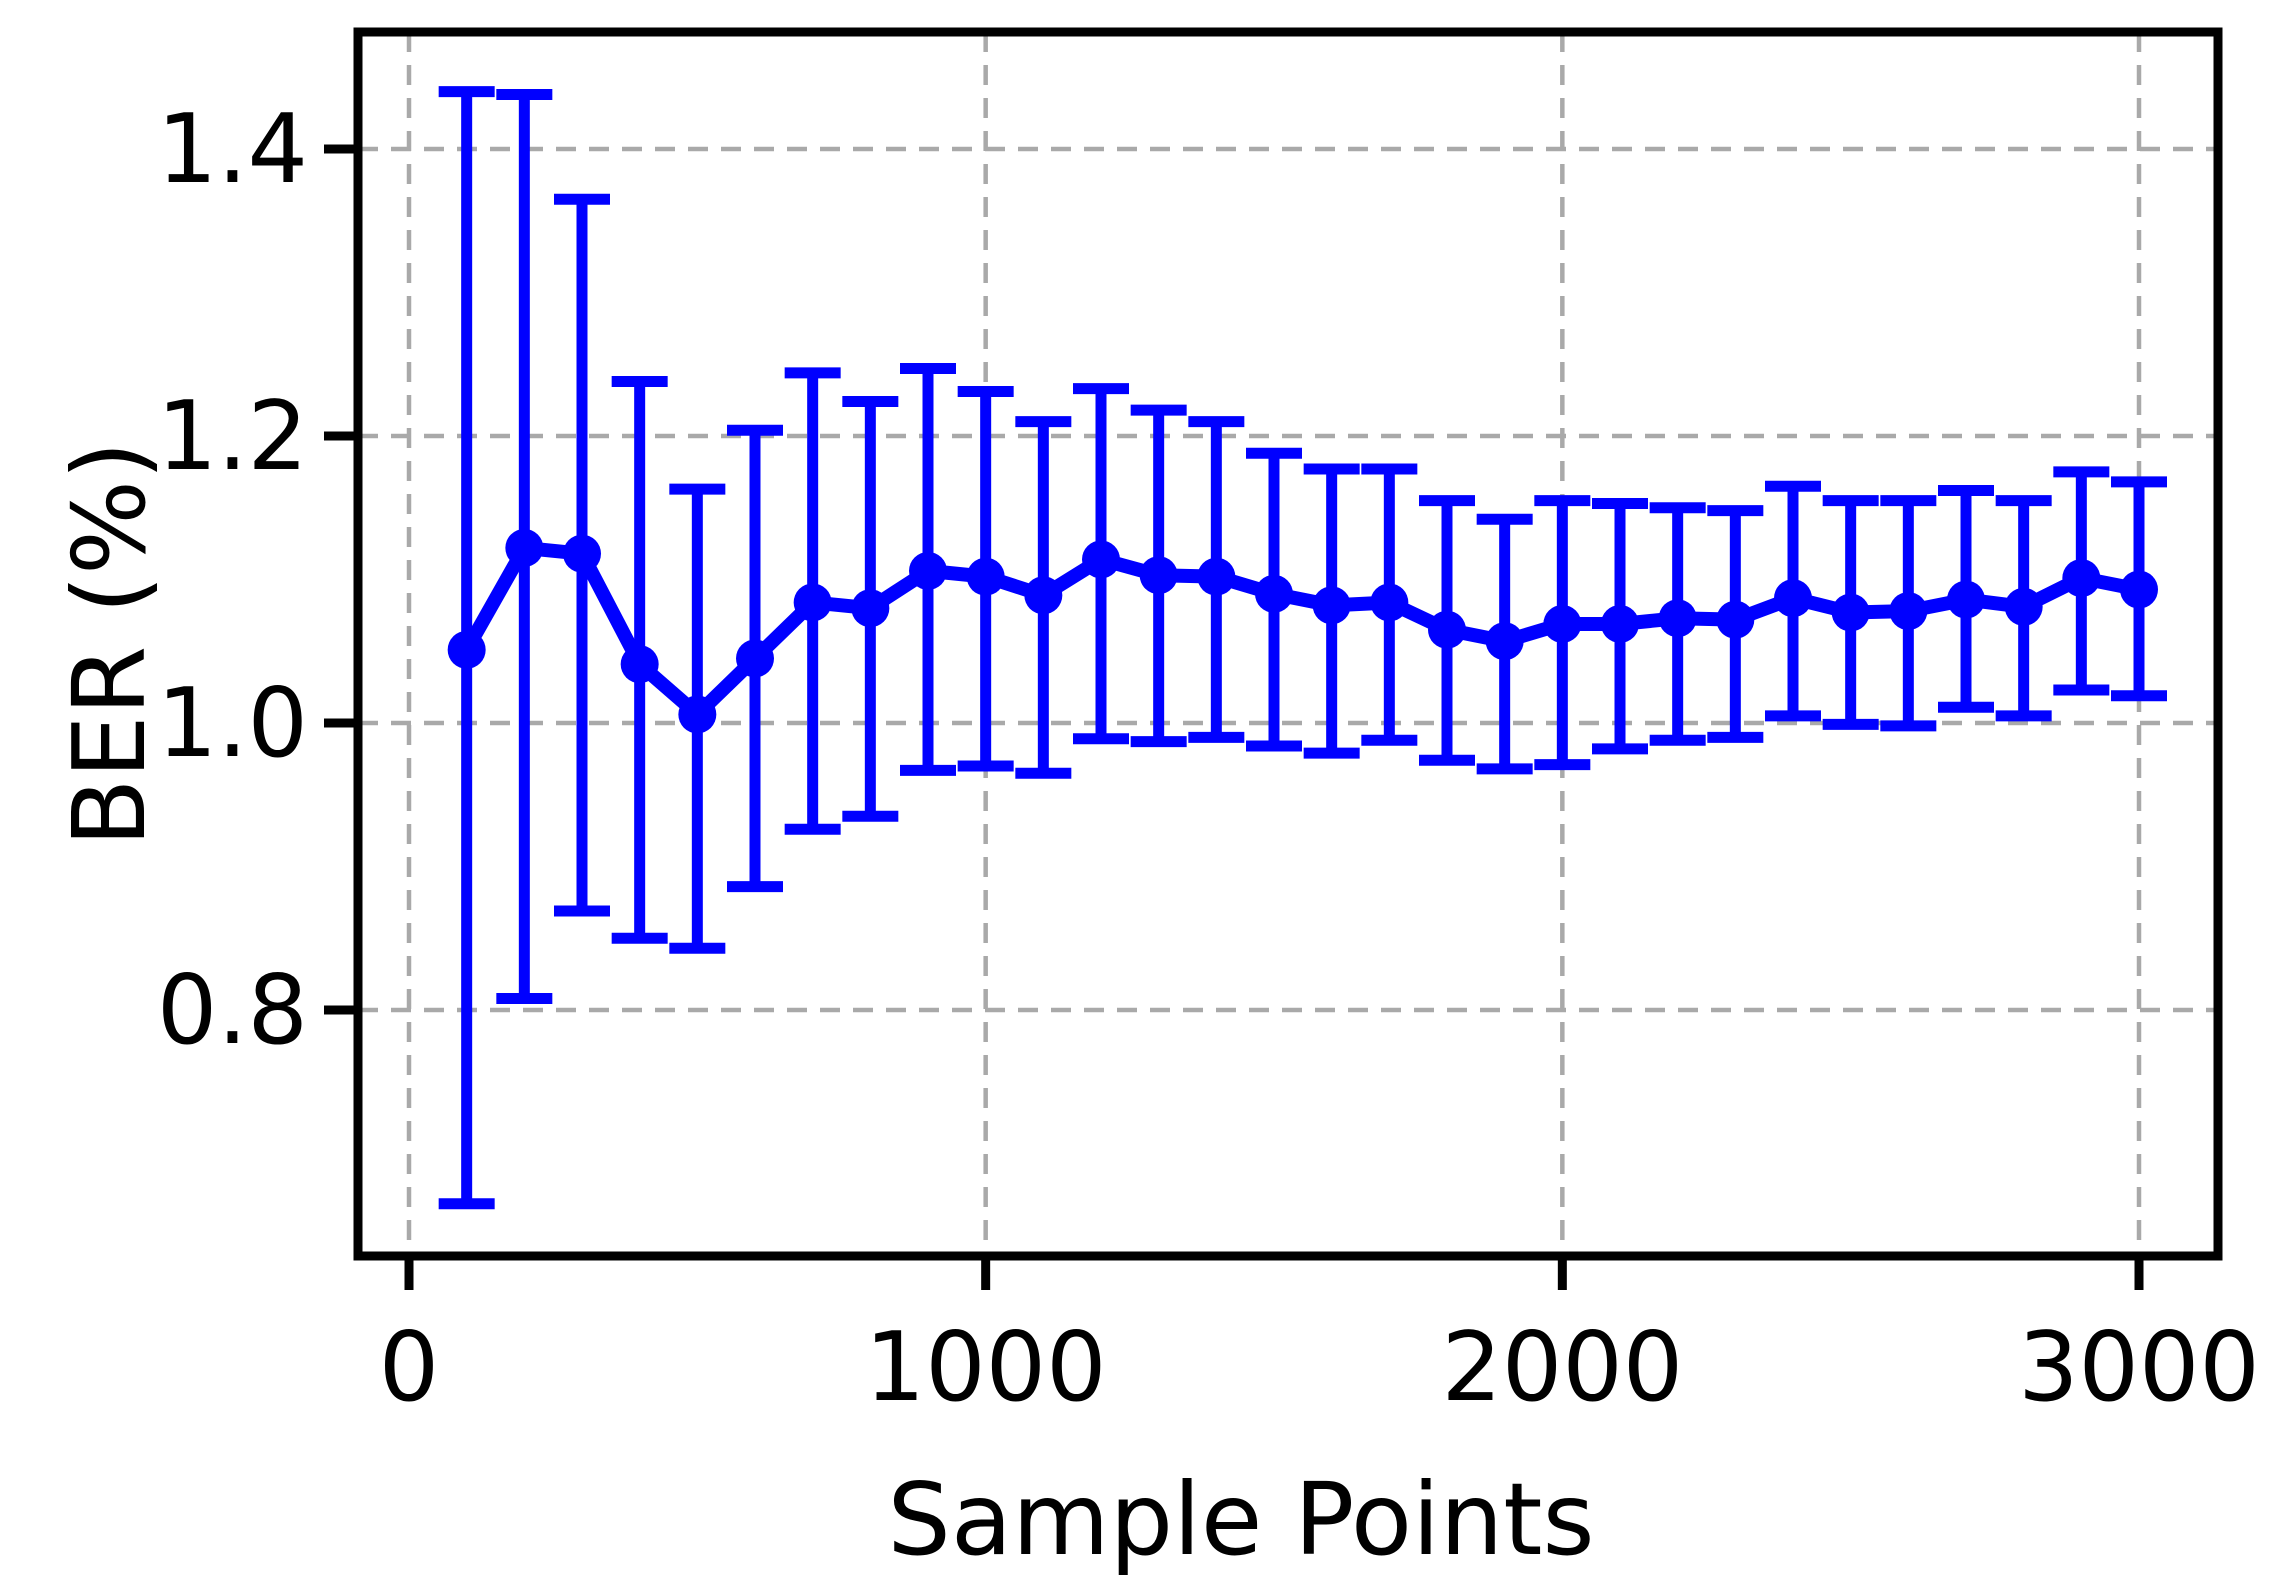 Image resolution: width=2282 pixels, height=1577 pixels. I want to click on x-tick-label: 3000, so click(2139, 1368).